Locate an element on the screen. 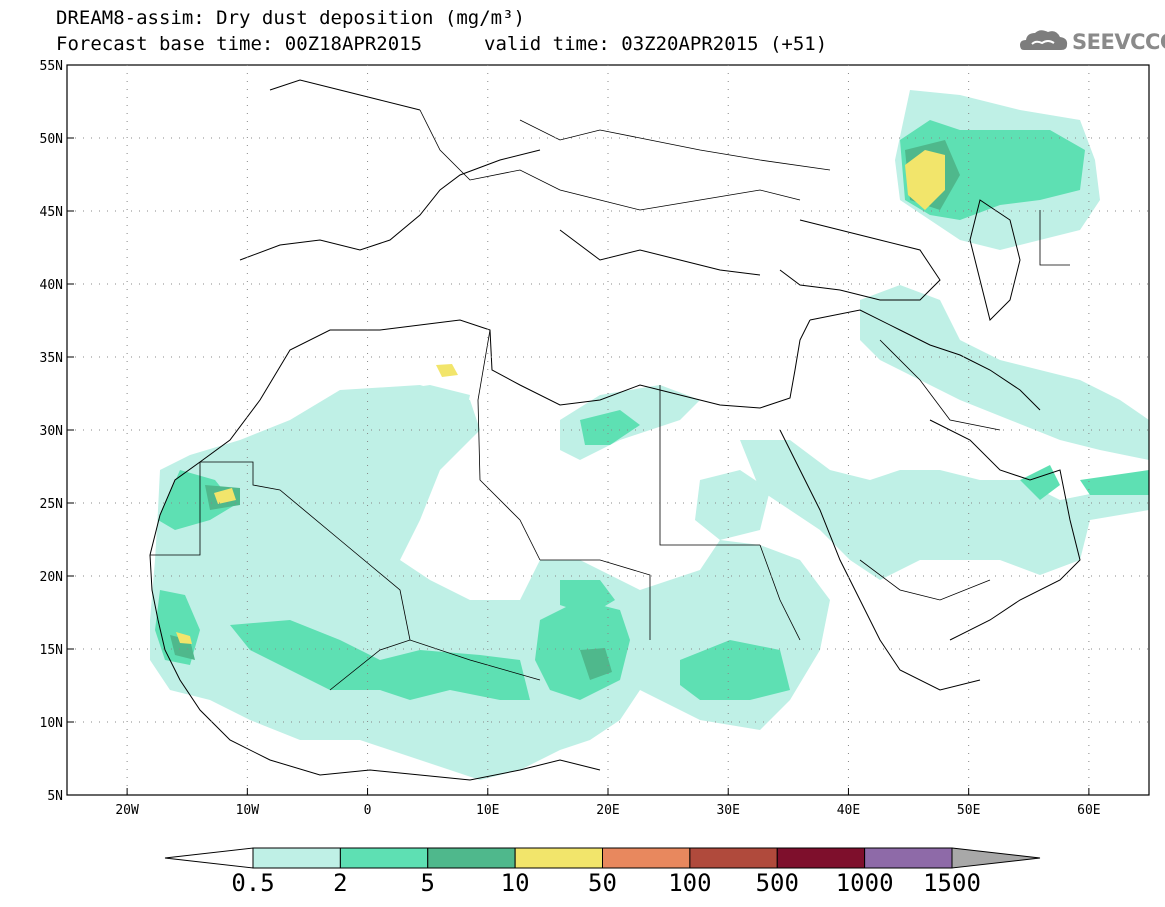 Image resolution: width=1165 pixels, height=907 pixels. dust-area-egypt-light is located at coordinates (732, 505).